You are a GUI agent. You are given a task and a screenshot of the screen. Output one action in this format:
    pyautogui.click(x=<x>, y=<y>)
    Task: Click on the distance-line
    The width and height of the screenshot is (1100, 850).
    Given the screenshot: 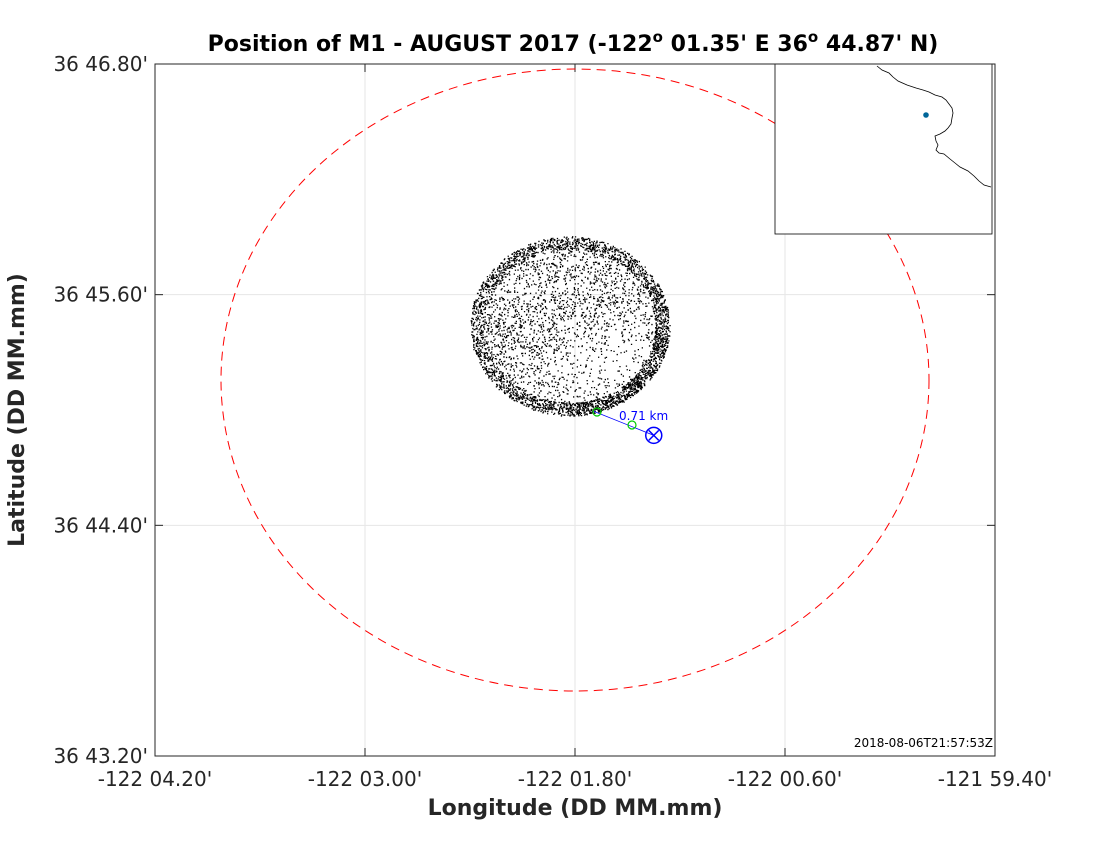 What is the action you would take?
    pyautogui.click(x=623, y=423)
    